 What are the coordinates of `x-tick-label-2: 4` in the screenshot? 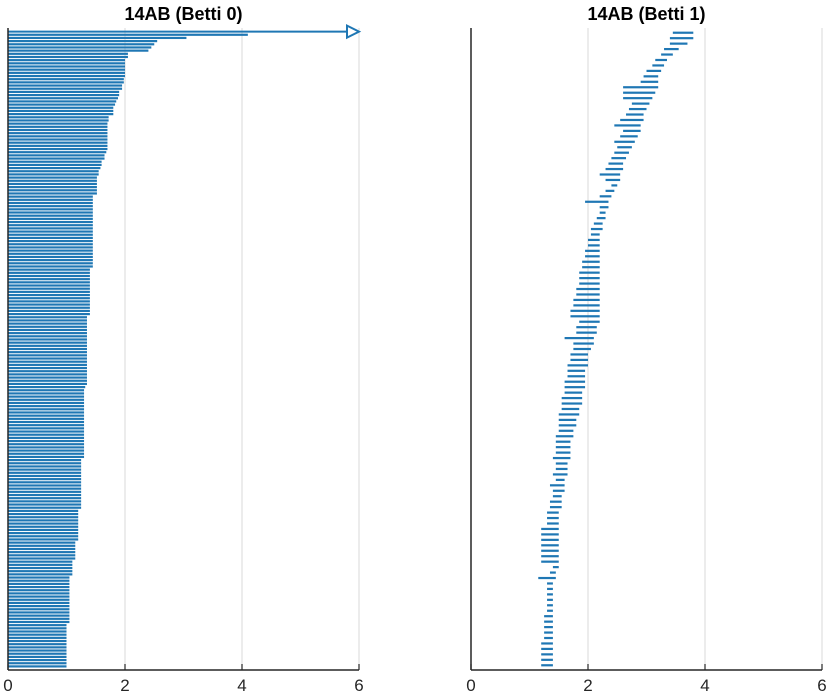 It's located at (241, 685).